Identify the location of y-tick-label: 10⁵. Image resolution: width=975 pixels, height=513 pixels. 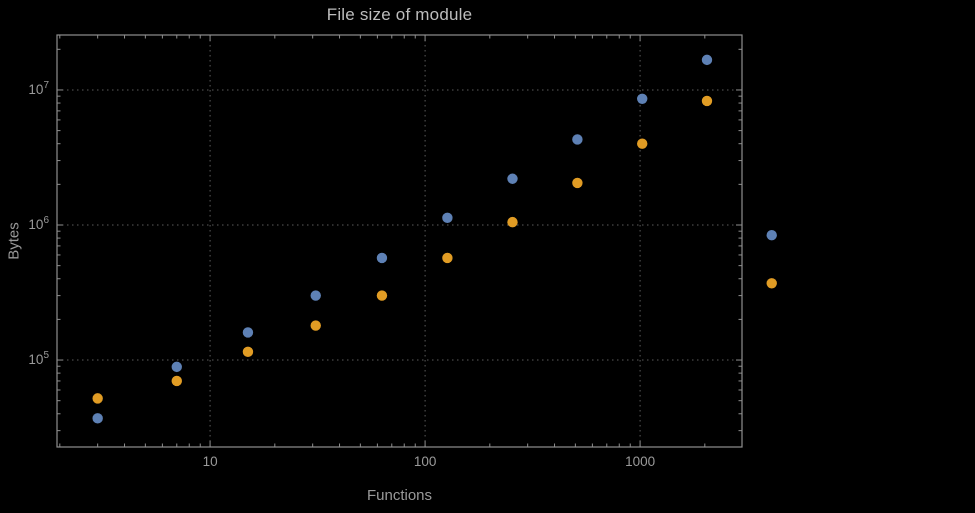
(38, 358).